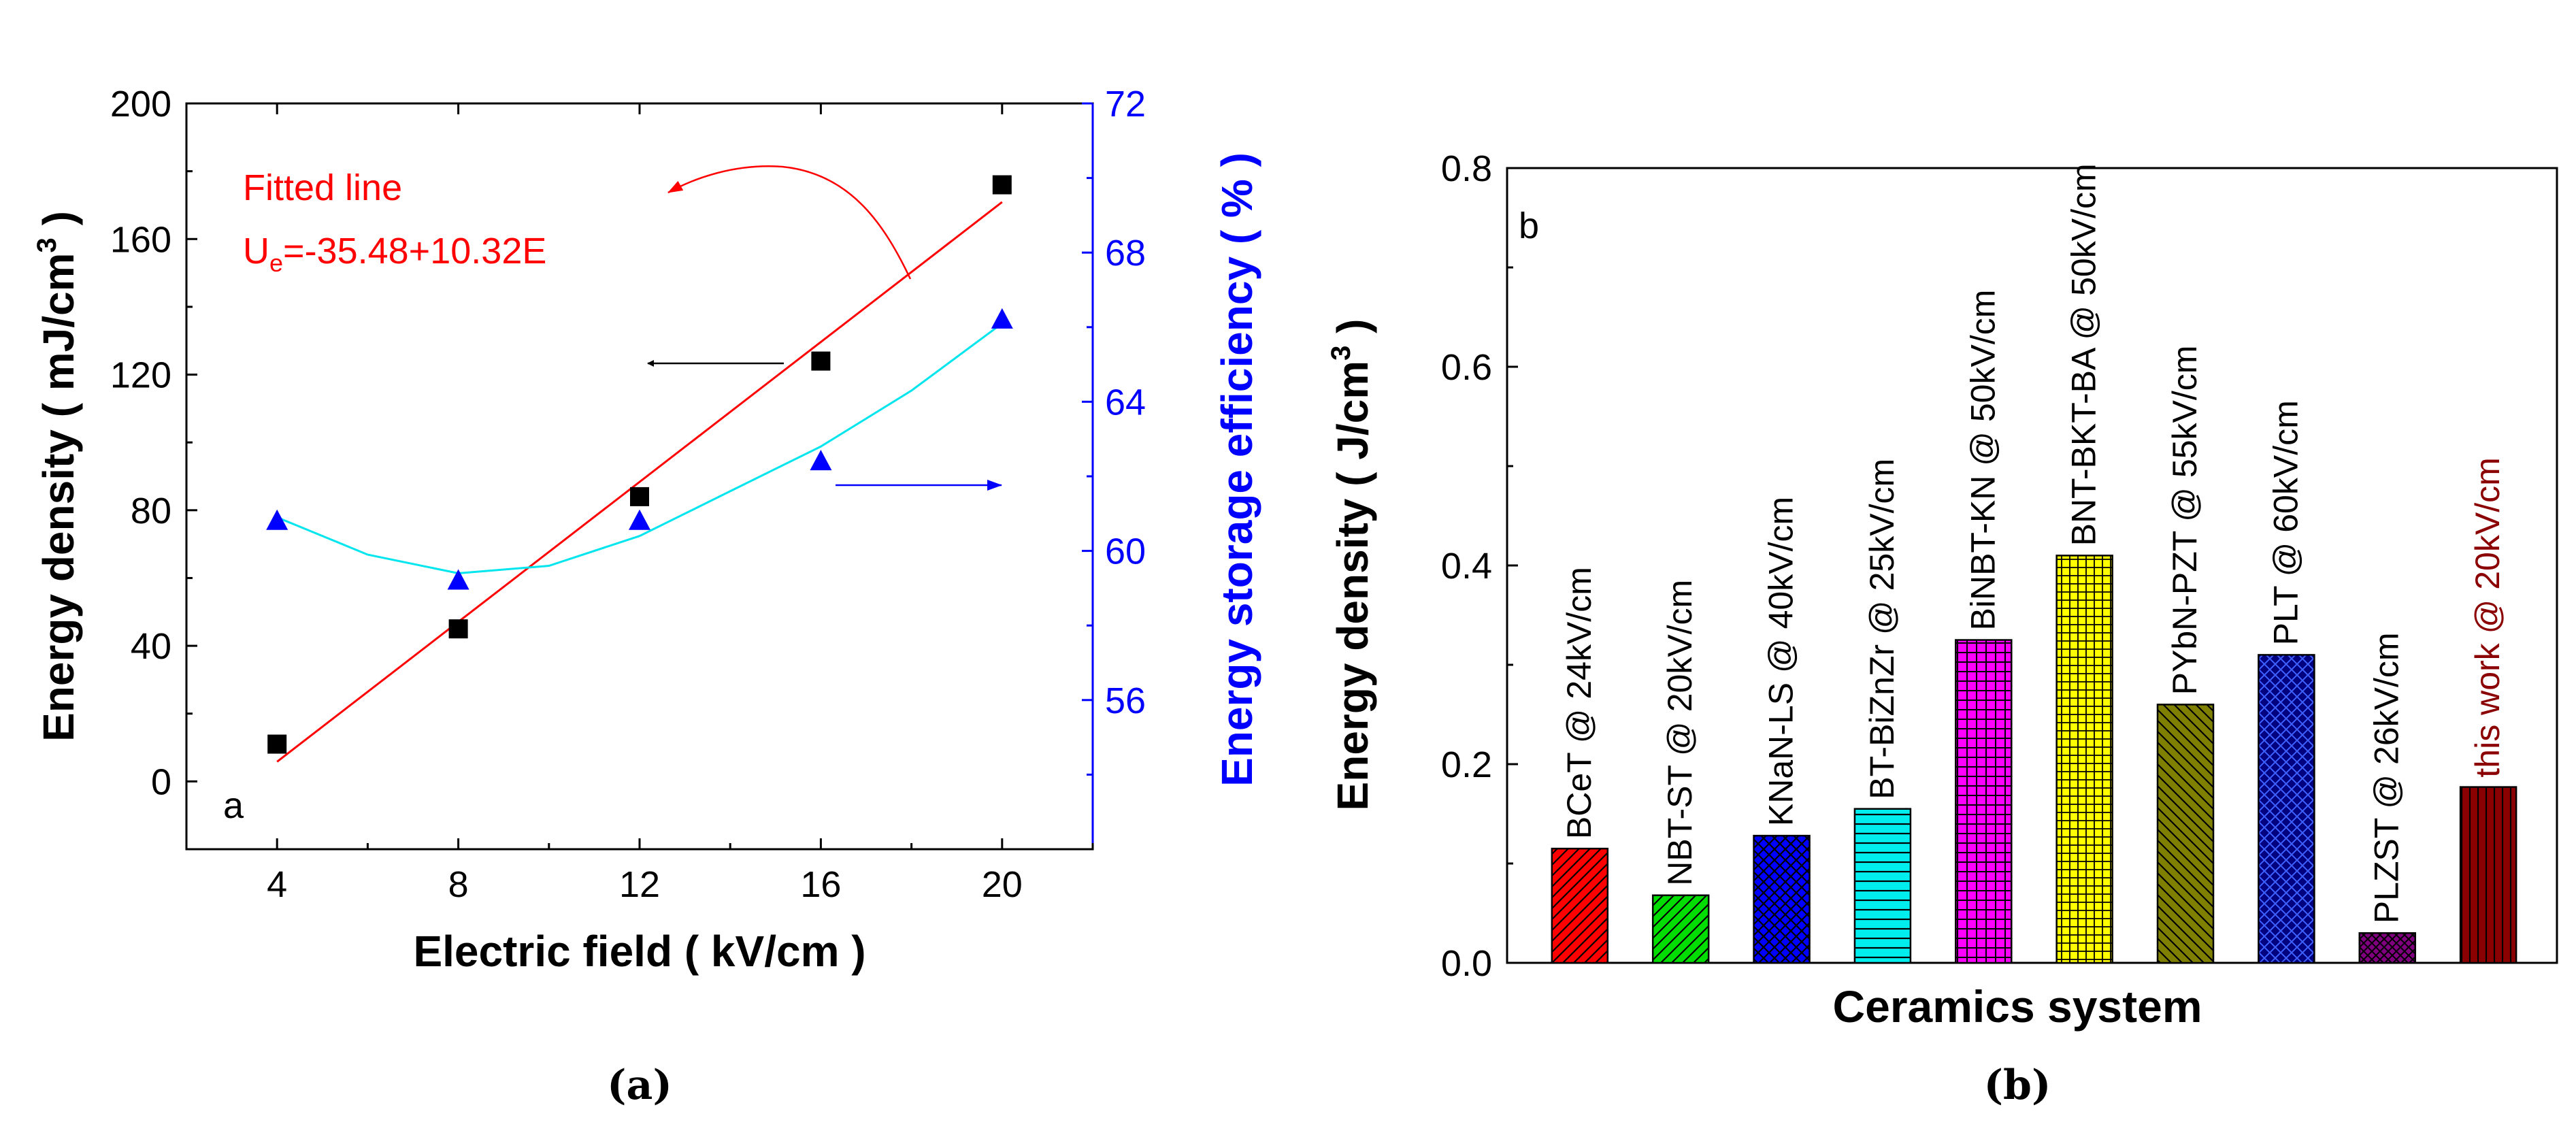 The image size is (2576, 1135). Describe the element at coordinates (153, 467) in the screenshot. I see `y-ticks-a: 0 40 80 120 160 200` at that location.